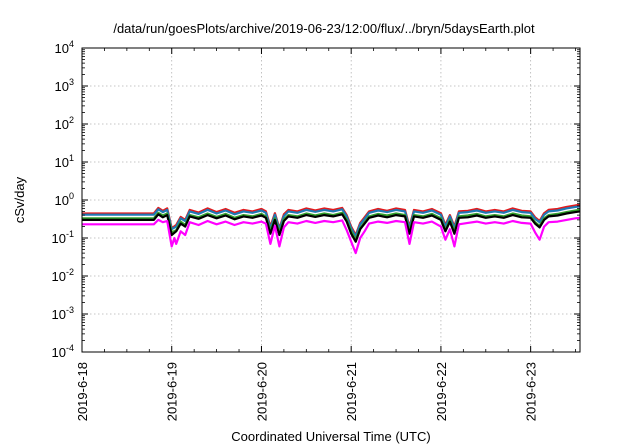 Image resolution: width=640 pixels, height=448 pixels. I want to click on y-tick-exponent: 3, so click(71, 82).